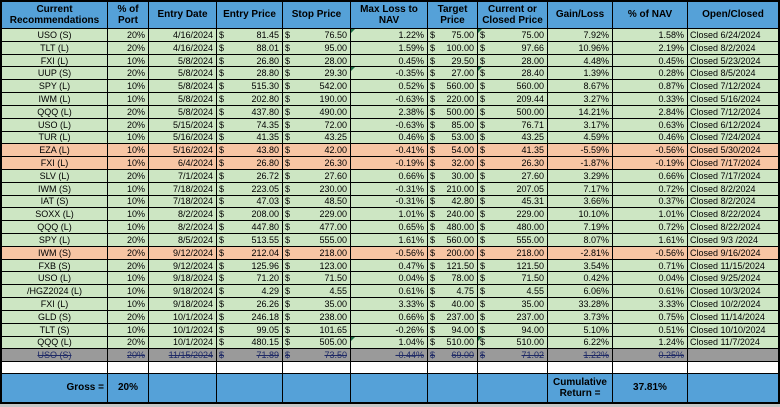 The height and width of the screenshot is (407, 780). What do you see at coordinates (650, 343) in the screenshot?
I see `cell-nav: 1.24%` at bounding box center [650, 343].